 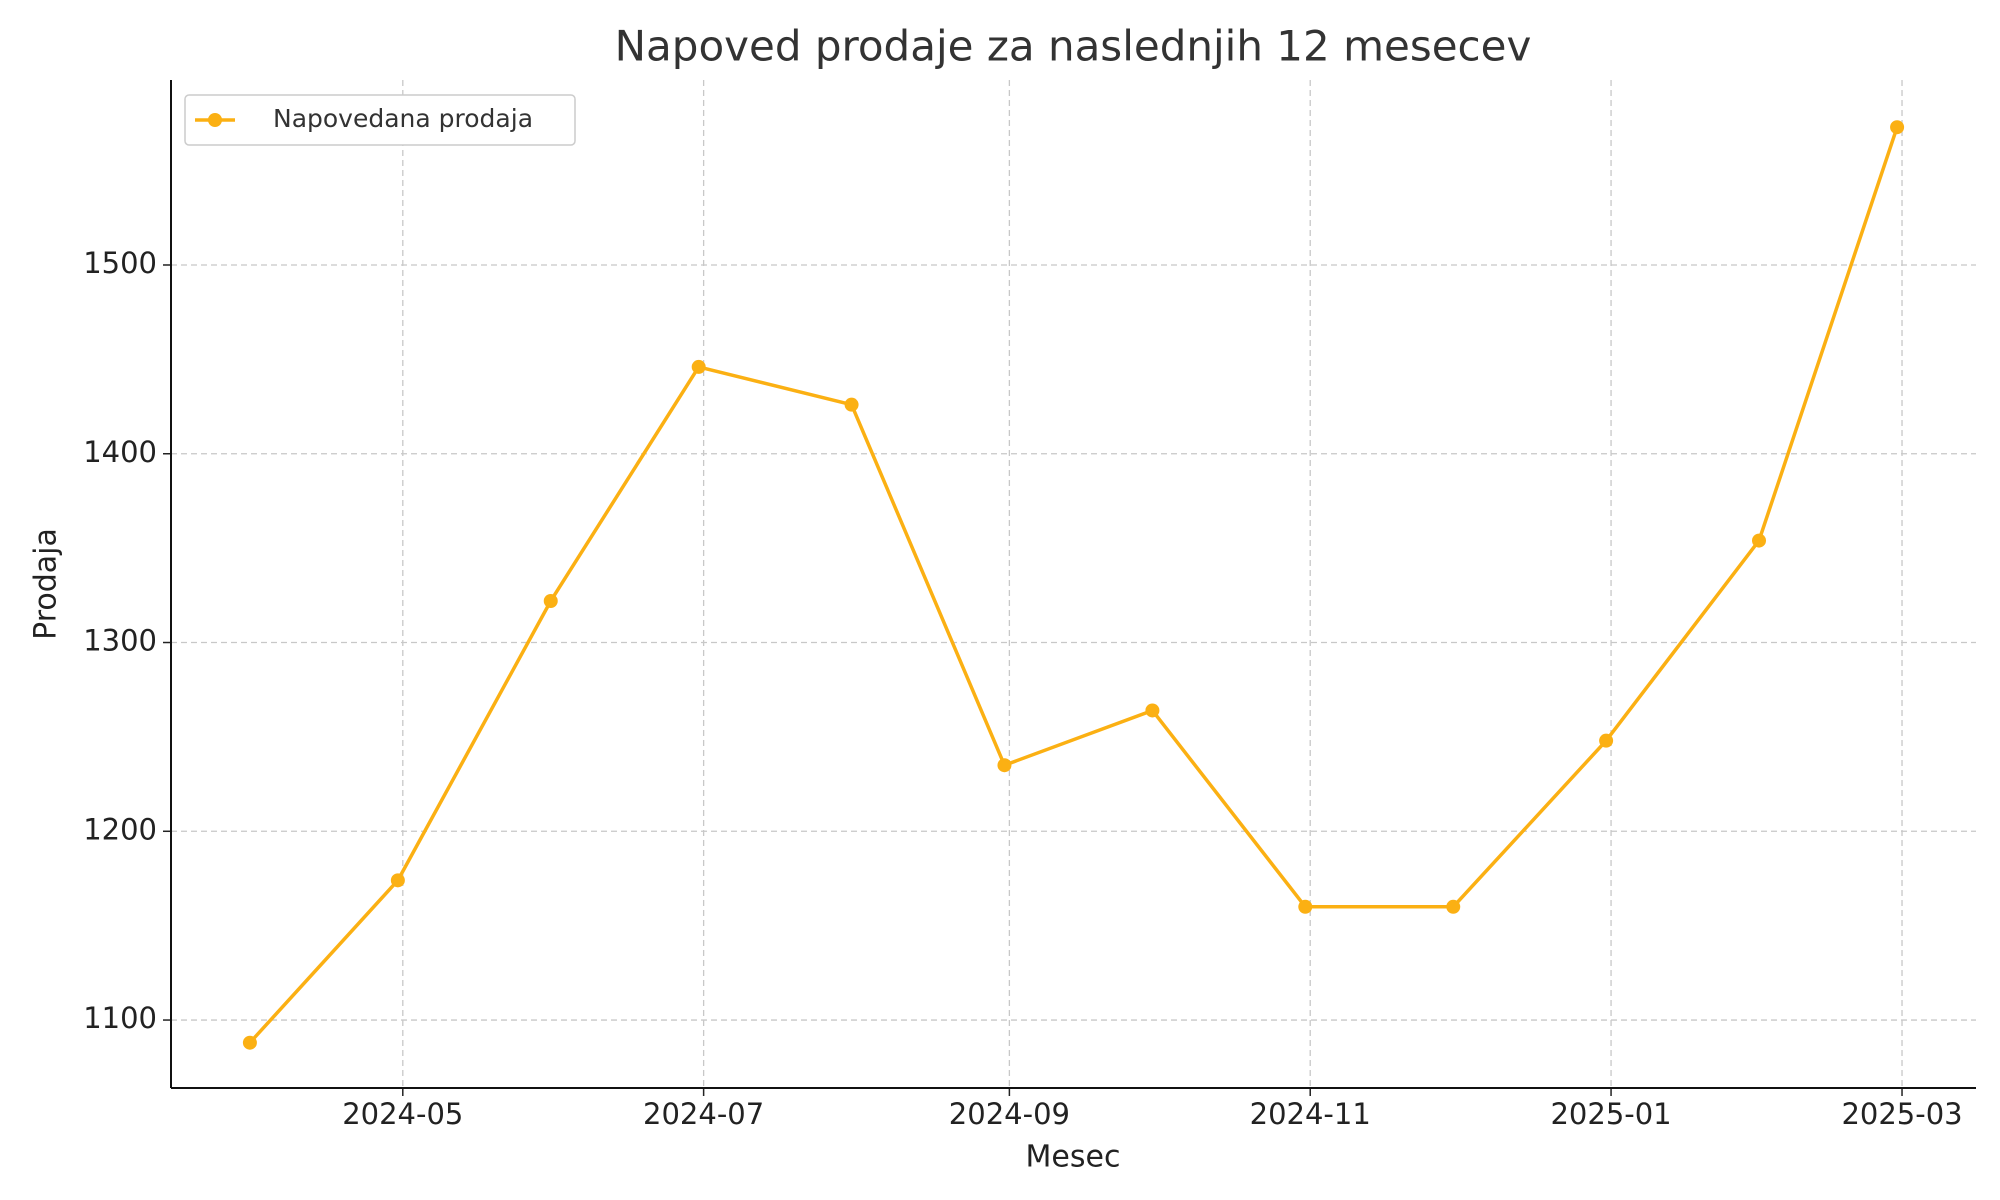 I want to click on chart-title: Napoved prodaje za naslednjih 12 mesecev, so click(x=1073, y=46).